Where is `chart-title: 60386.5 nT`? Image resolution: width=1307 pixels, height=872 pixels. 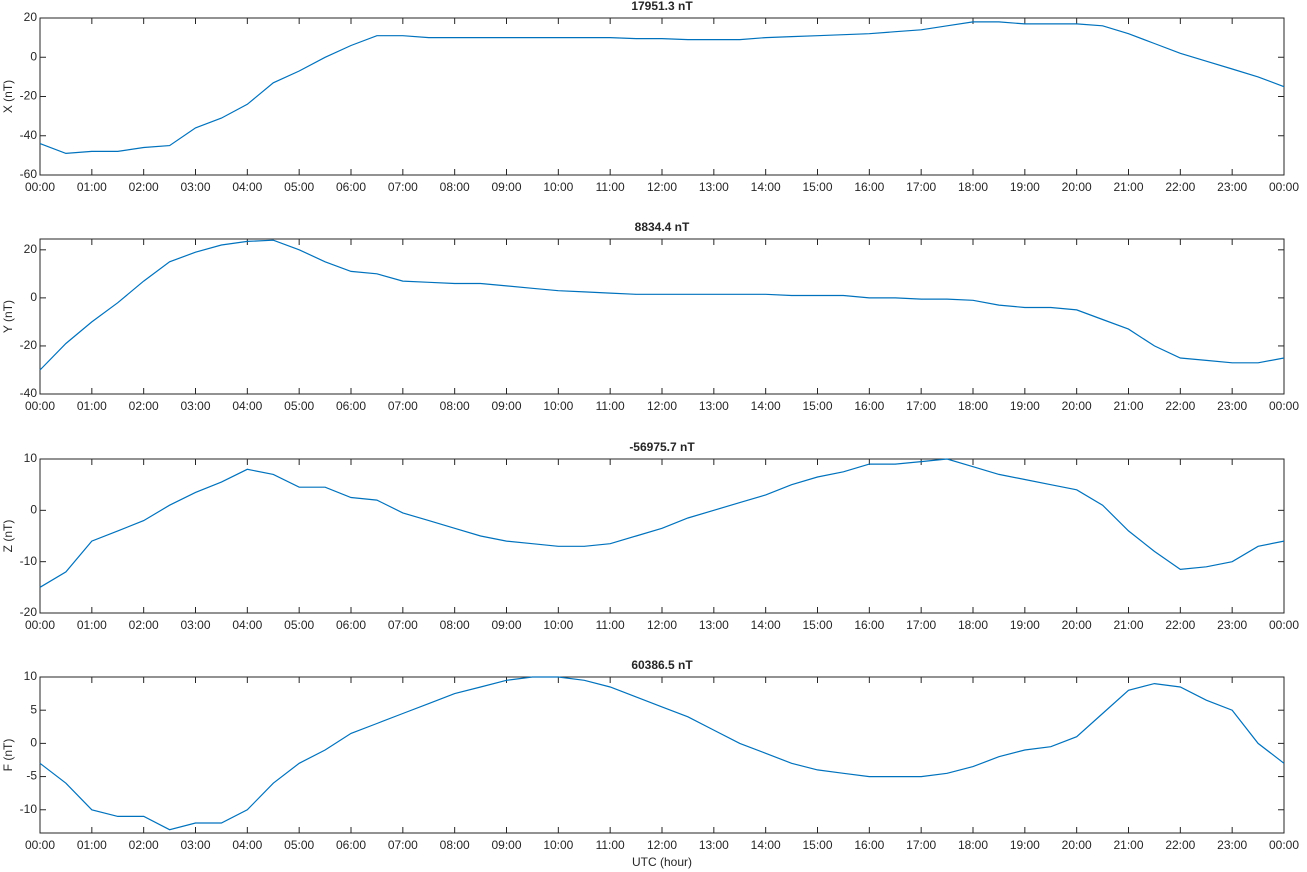
chart-title: 60386.5 nT is located at coordinates (662, 665).